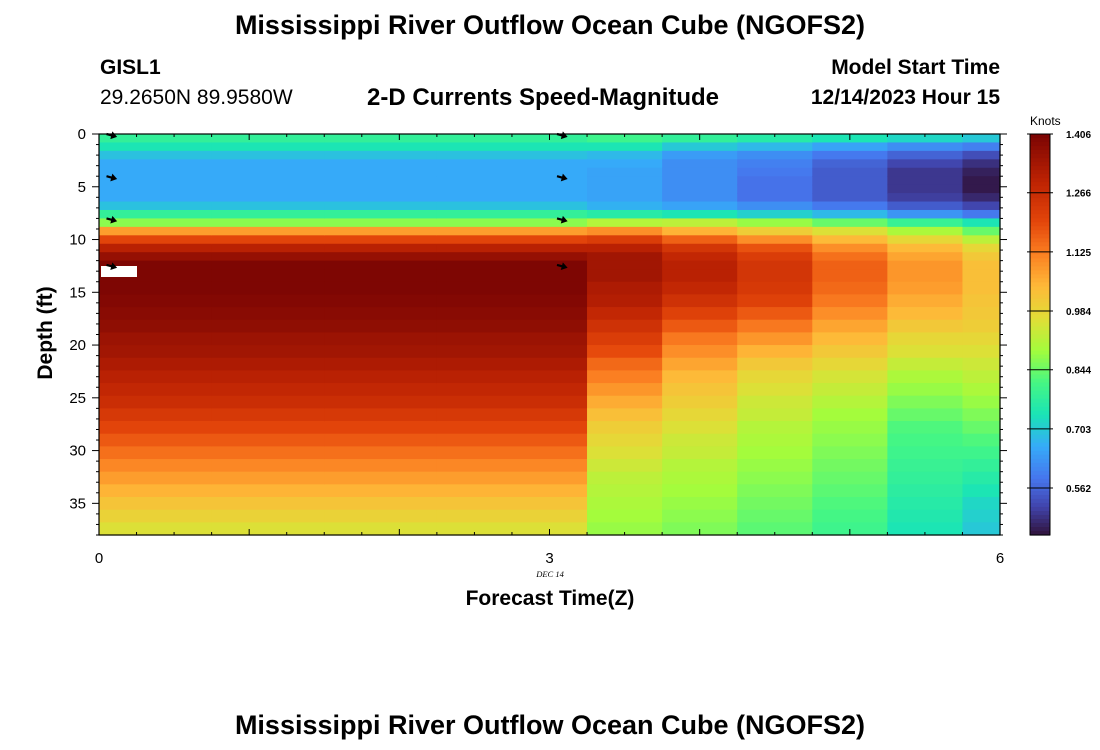  What do you see at coordinates (1078, 430) in the screenshot?
I see `colorbar-tick-label: 0.703` at bounding box center [1078, 430].